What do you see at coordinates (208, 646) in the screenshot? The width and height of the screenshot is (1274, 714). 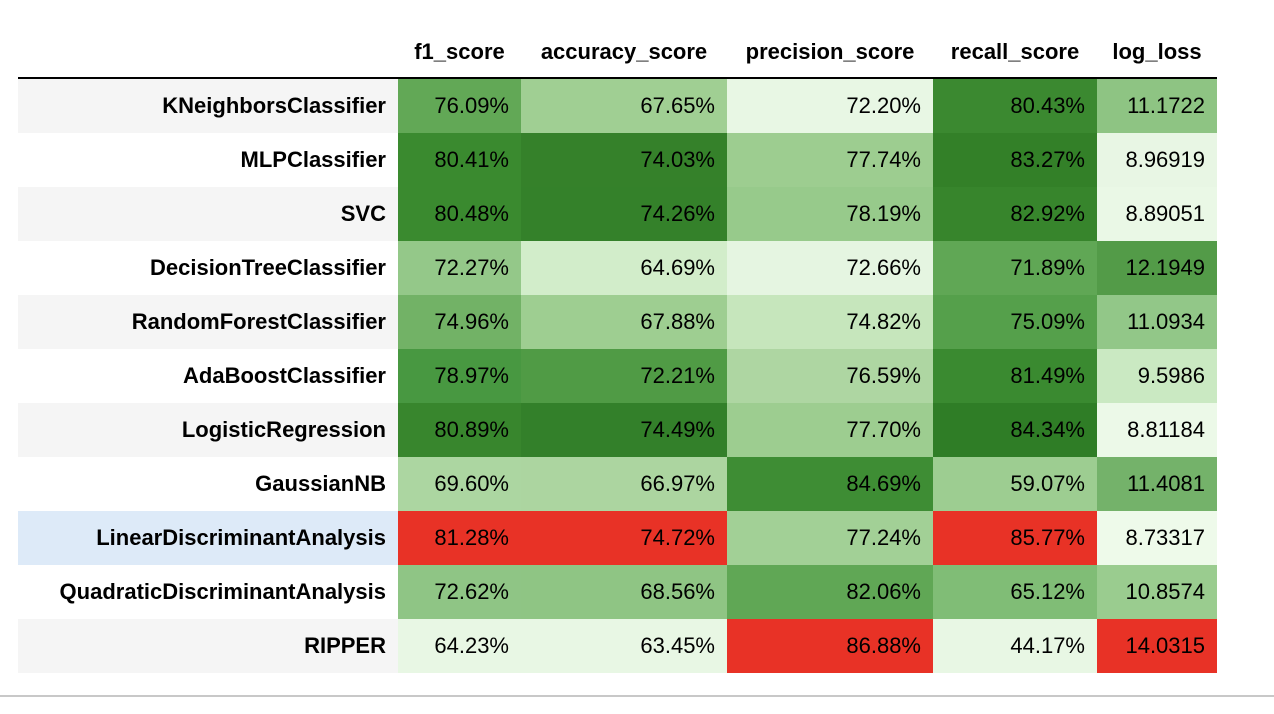 I see `row-label: RIPPER` at bounding box center [208, 646].